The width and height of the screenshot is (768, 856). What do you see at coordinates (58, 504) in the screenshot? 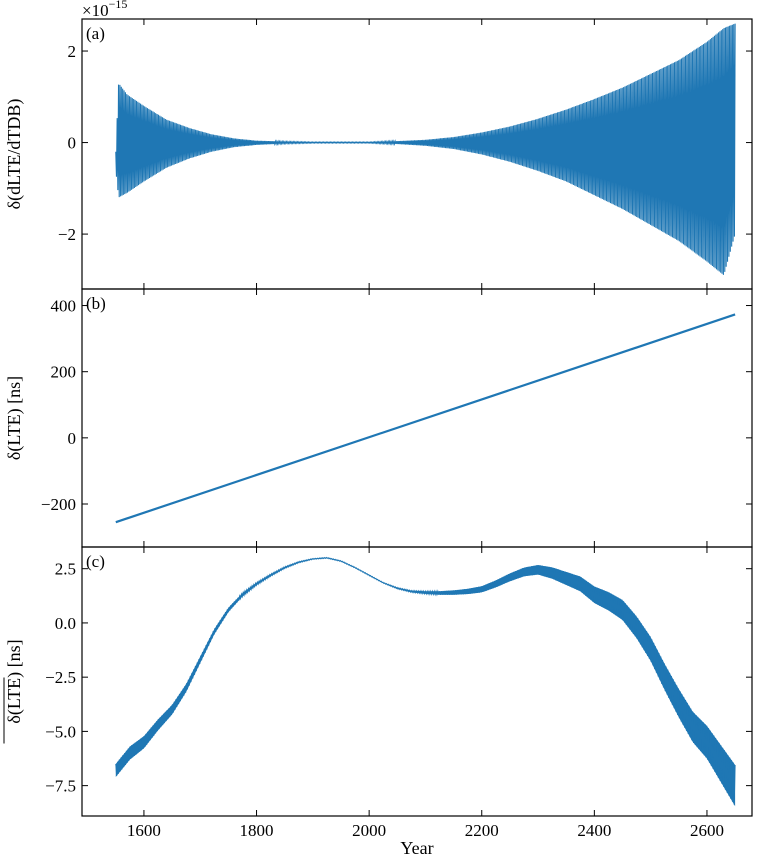
I see `y-tick-label: −200` at bounding box center [58, 504].